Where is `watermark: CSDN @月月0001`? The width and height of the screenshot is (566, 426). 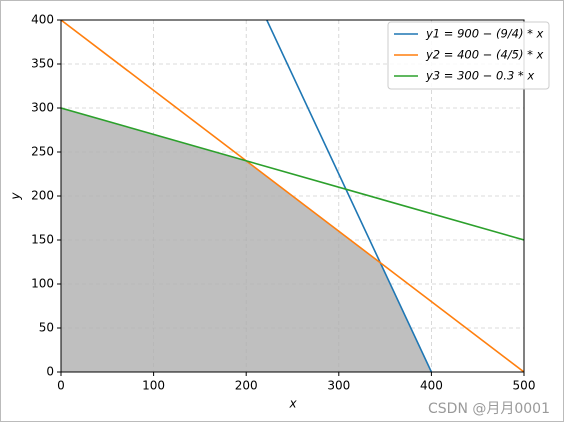 watermark: CSDN @月月0001 is located at coordinates (489, 409).